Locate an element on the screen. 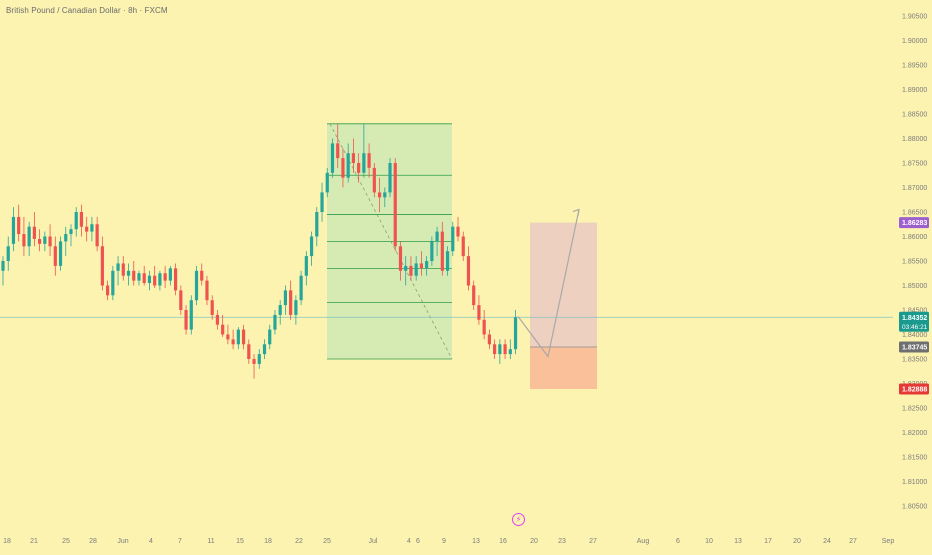 Image resolution: width=932 pixels, height=555 pixels. y-axis-tick-label: 1.84500 is located at coordinates (914, 311).